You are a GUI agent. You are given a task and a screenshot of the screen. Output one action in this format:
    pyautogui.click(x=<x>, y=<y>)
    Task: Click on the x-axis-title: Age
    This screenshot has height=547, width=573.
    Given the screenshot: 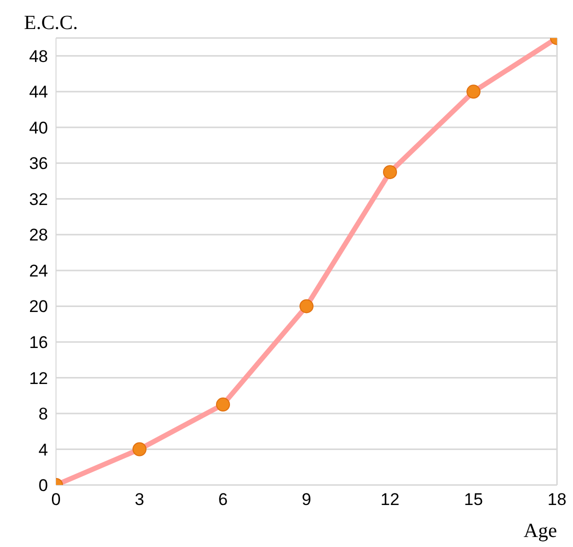 What is the action you would take?
    pyautogui.click(x=540, y=531)
    